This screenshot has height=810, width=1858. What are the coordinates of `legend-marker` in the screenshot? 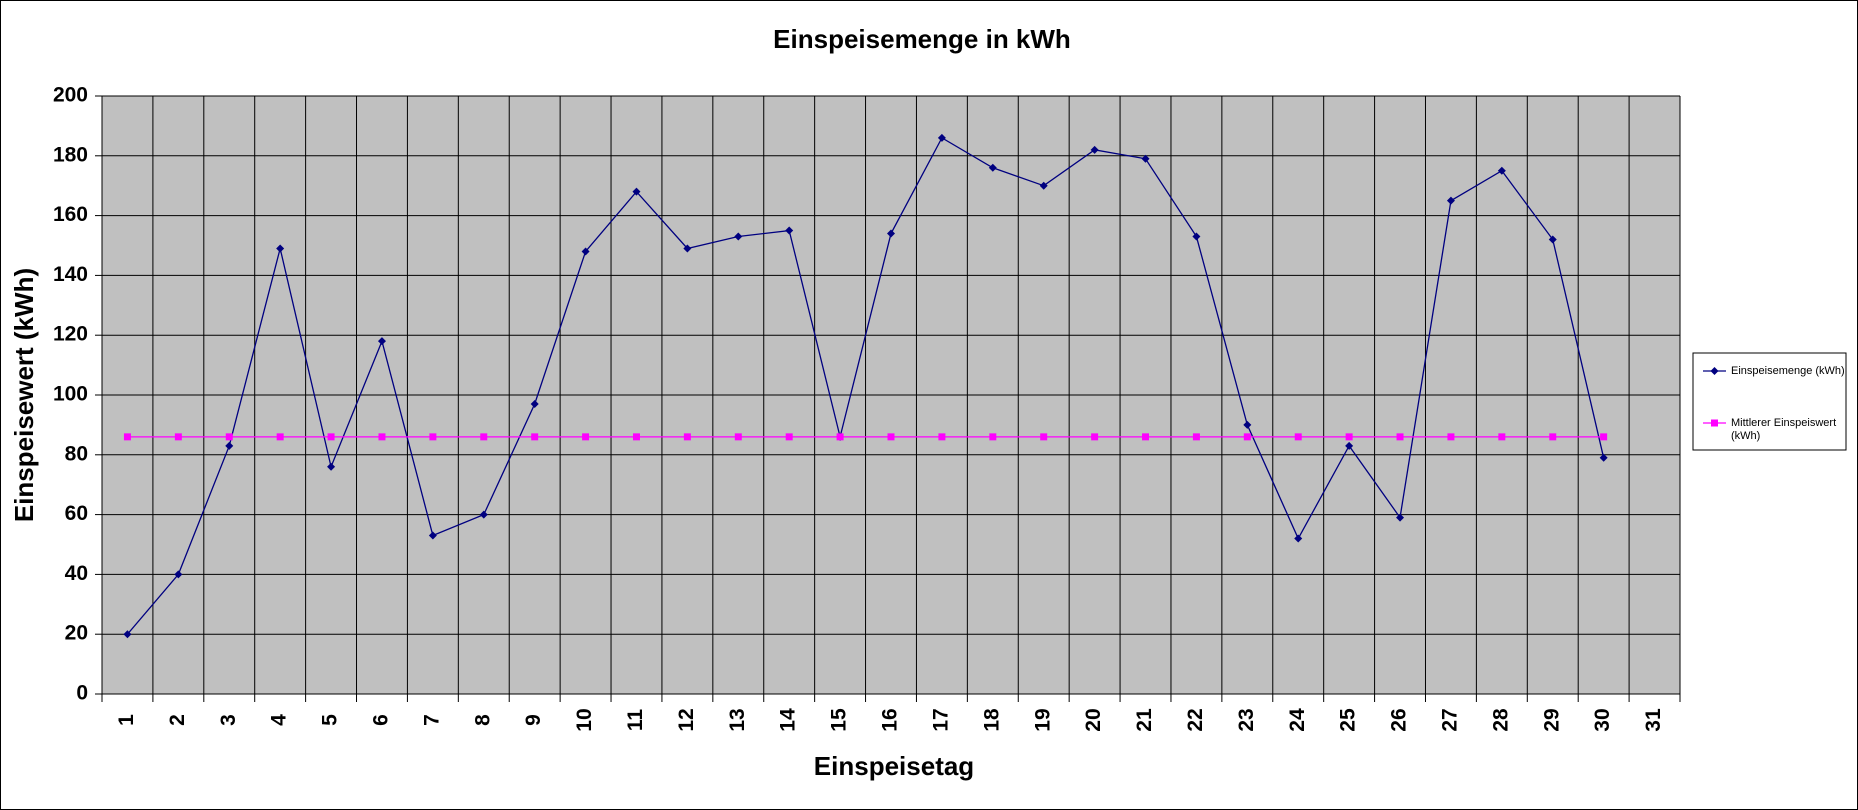 It's located at (1714, 423).